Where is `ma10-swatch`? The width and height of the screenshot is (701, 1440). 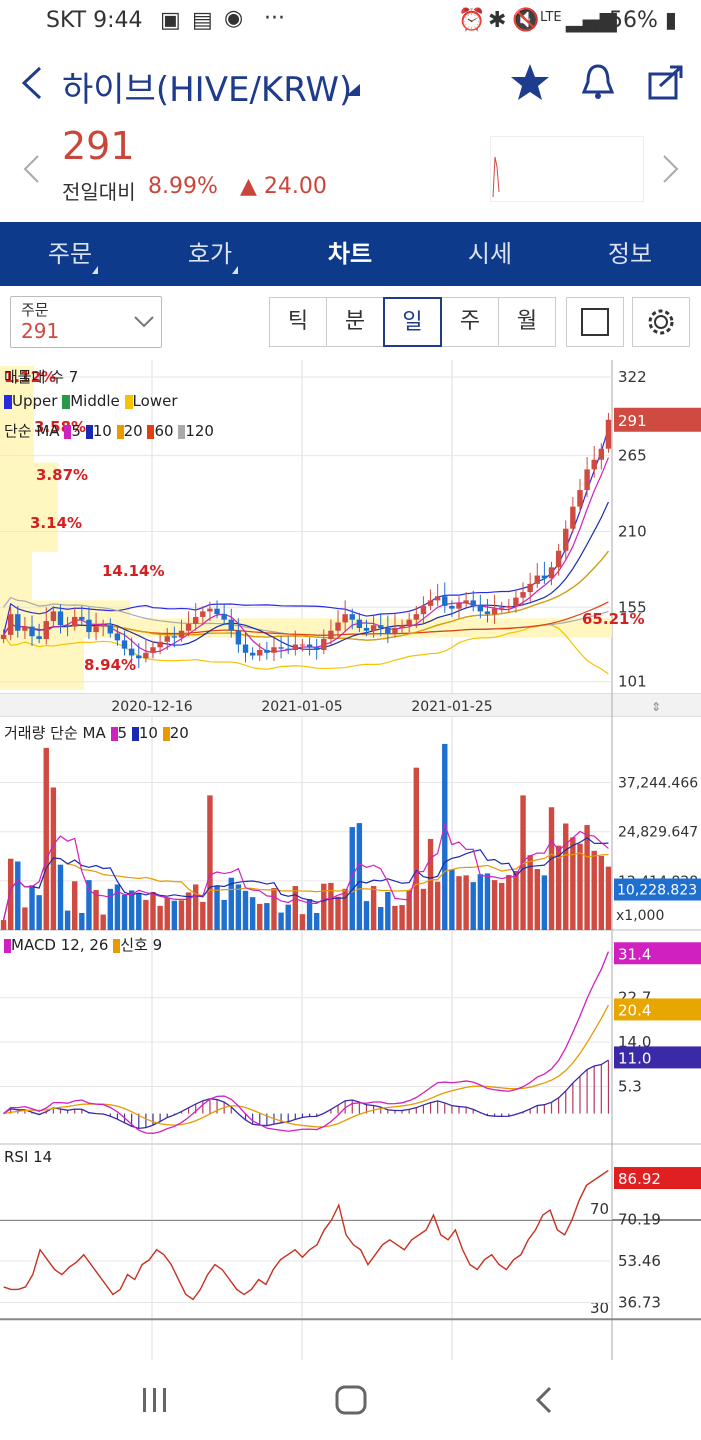
ma10-swatch is located at coordinates (89, 431).